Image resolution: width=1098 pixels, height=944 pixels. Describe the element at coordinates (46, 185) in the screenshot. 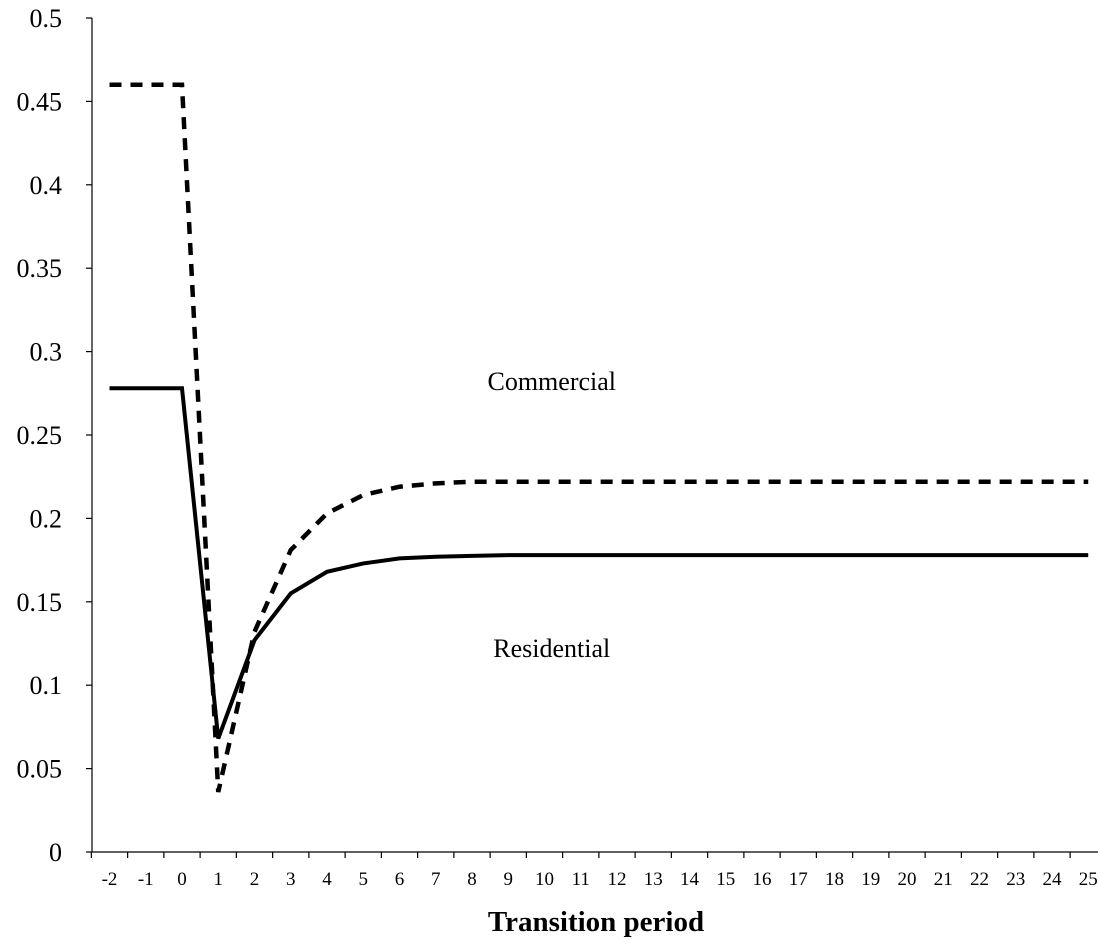

I see `y-tick-label: 0.4` at that location.